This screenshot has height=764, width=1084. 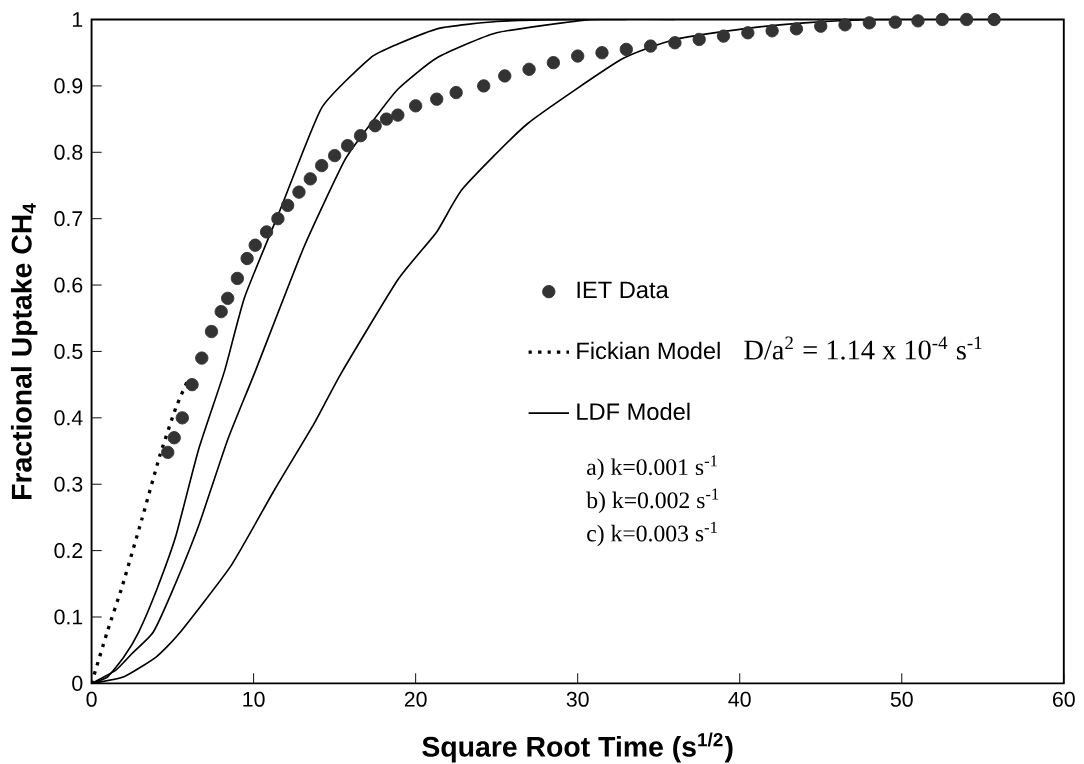 What do you see at coordinates (68, 86) in the screenshot?
I see `y-tick-label: 0.9` at bounding box center [68, 86].